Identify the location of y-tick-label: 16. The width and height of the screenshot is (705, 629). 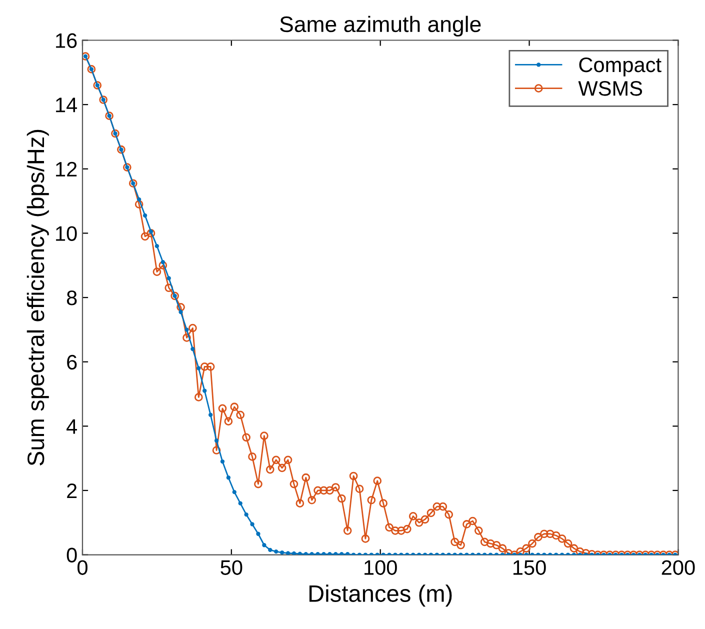
(66, 40).